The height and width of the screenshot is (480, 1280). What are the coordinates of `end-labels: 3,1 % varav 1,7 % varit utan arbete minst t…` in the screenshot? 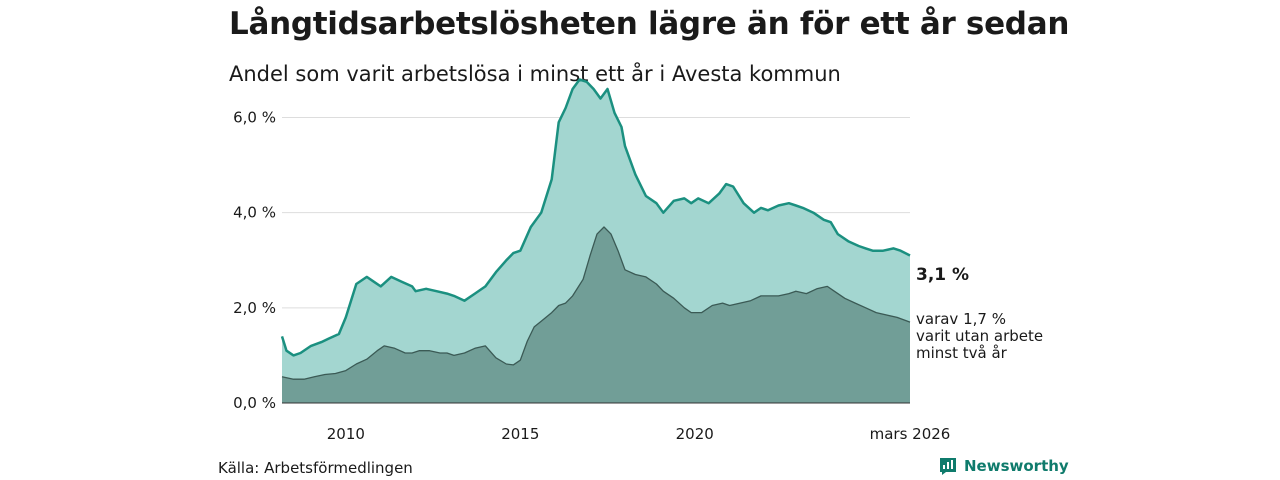 It's located at (979, 313).